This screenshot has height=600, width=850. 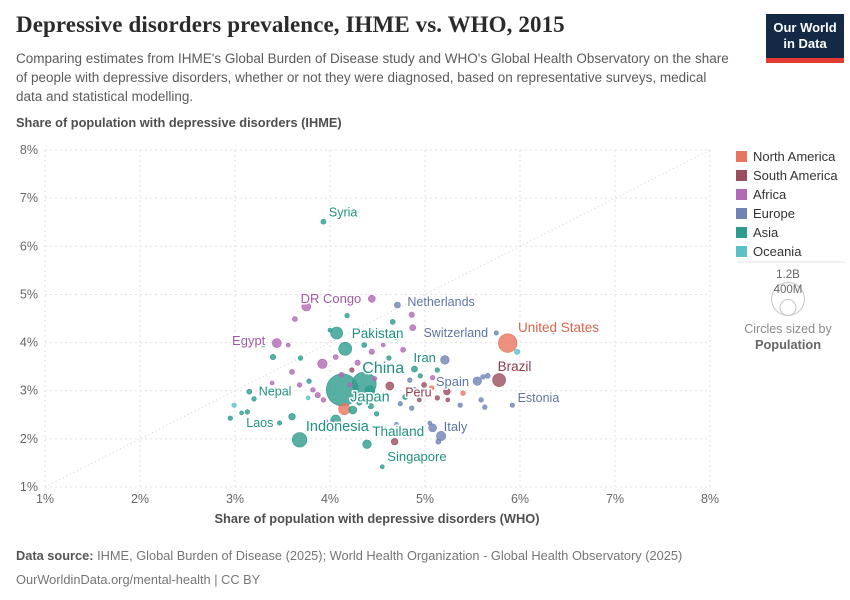 What do you see at coordinates (496, 333) in the screenshot?
I see `data-point-switzerland` at bounding box center [496, 333].